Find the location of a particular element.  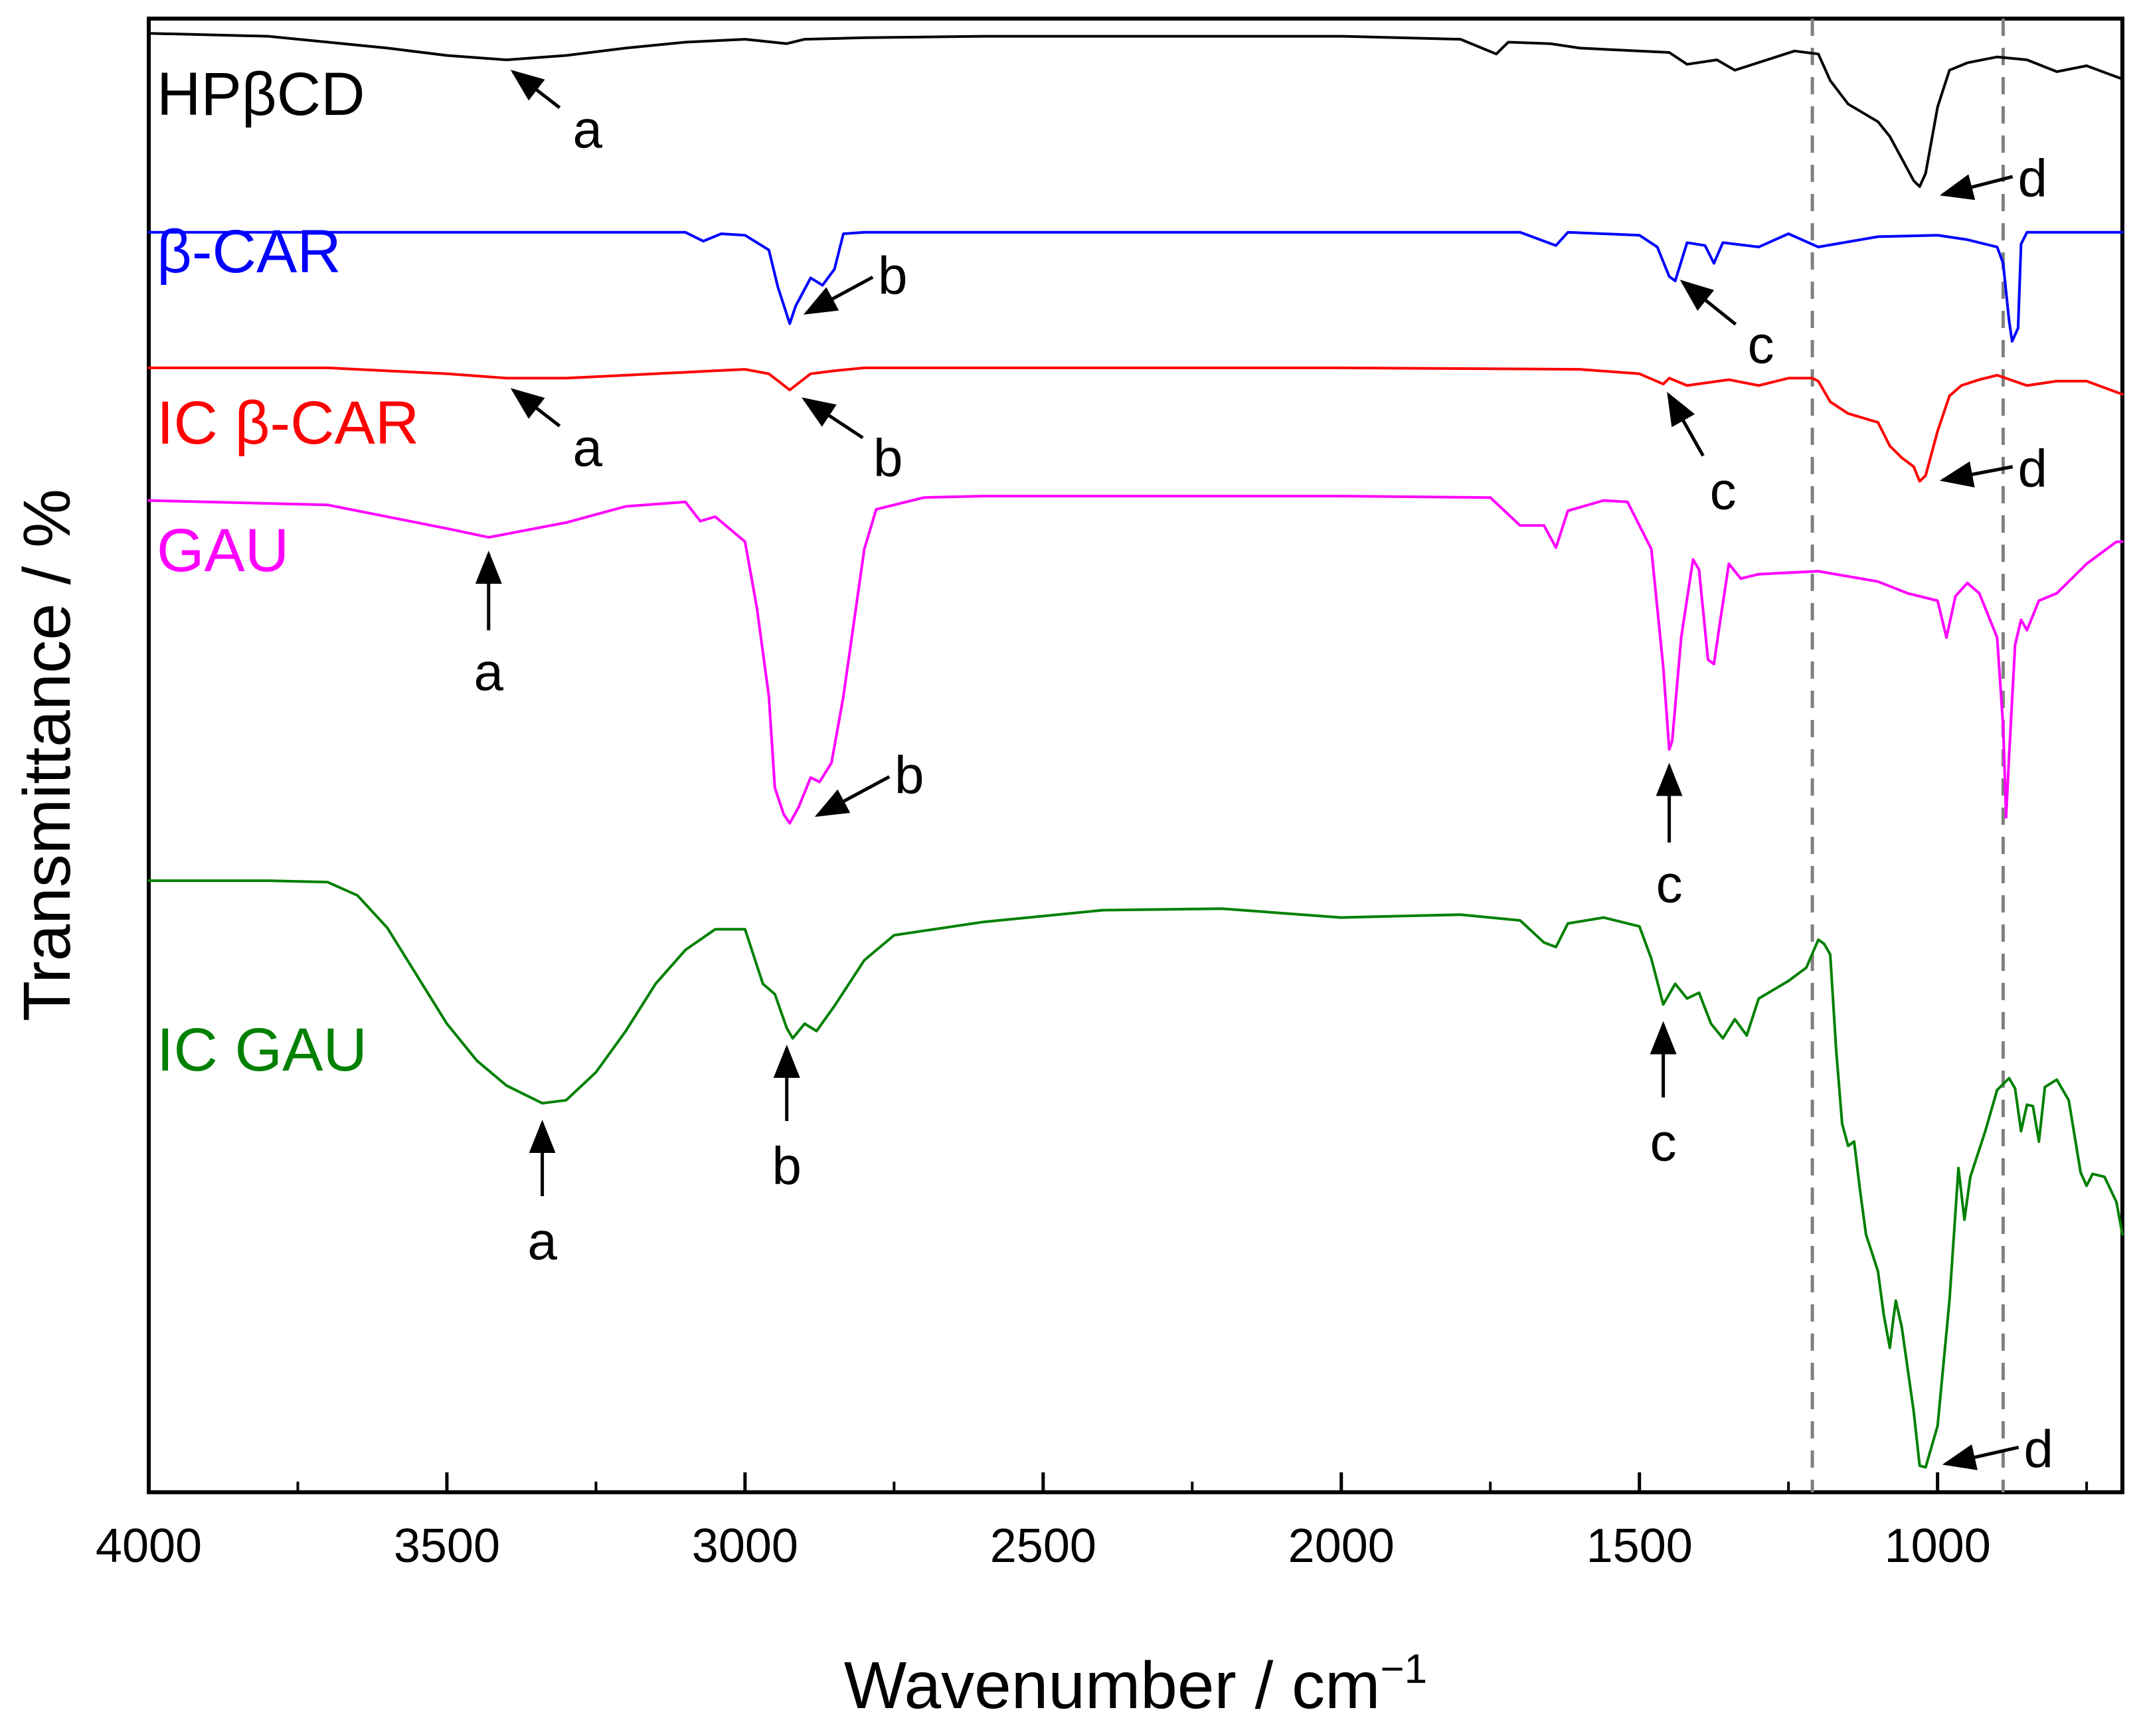

series-line-hpbetacd is located at coordinates (1135, 110).